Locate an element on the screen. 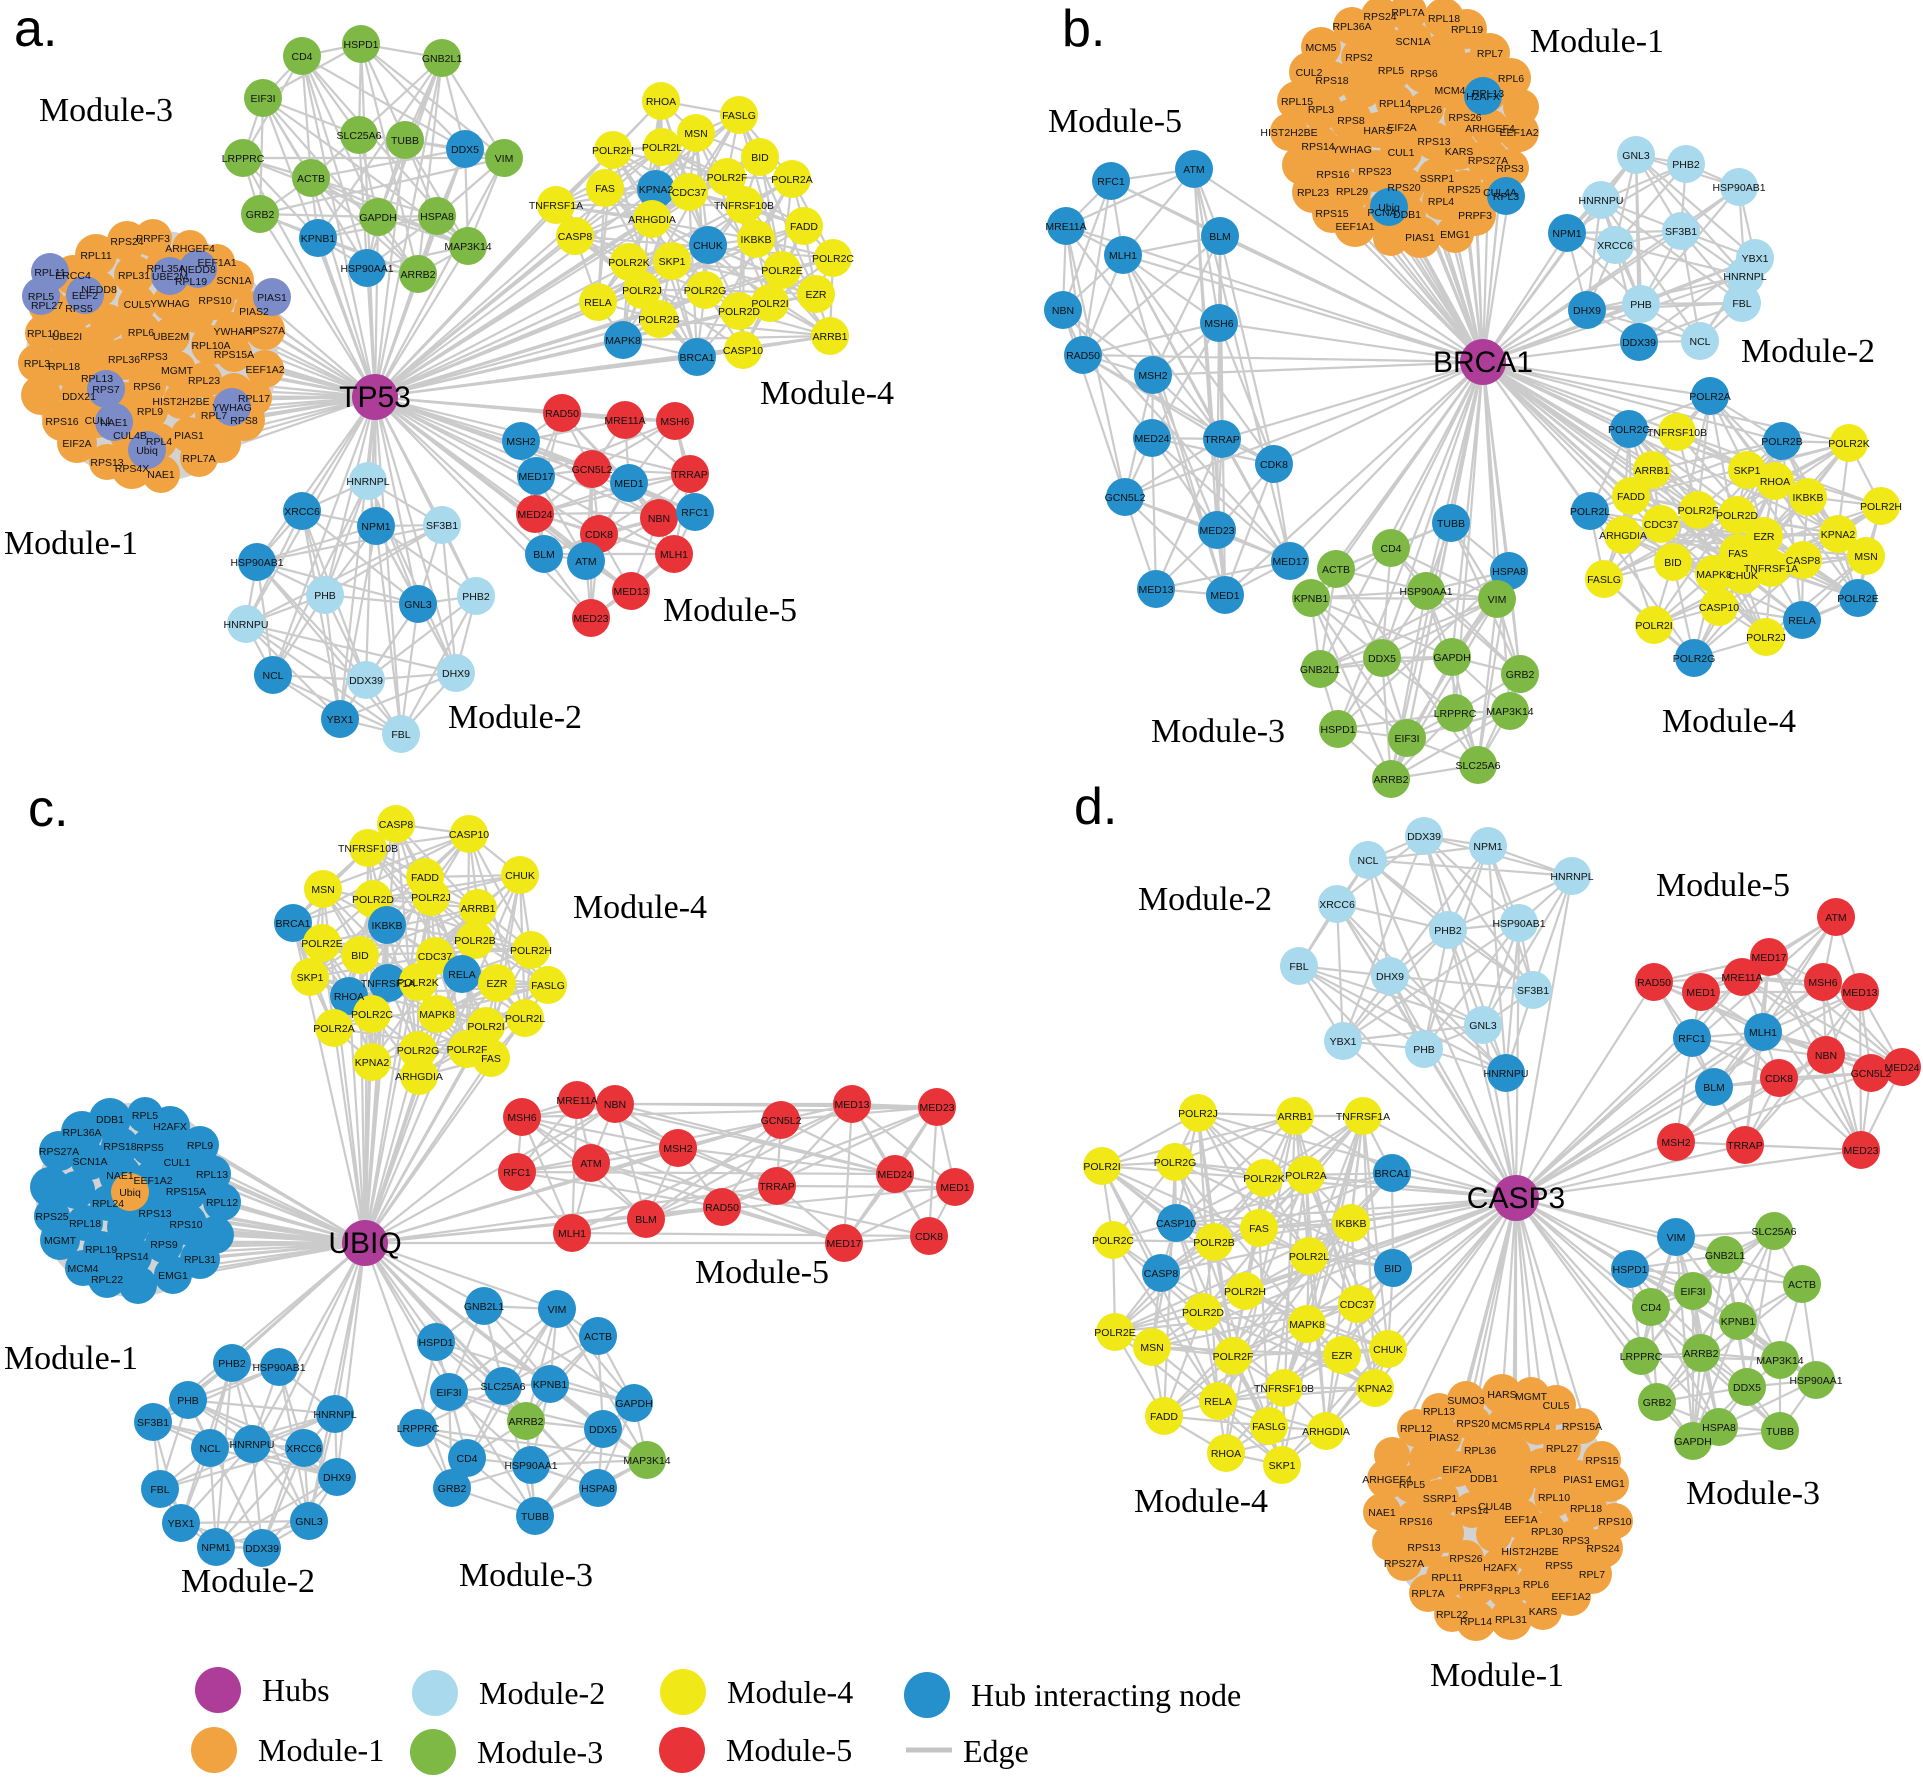  svg-text: GAPDH is located at coordinates (377, 218).